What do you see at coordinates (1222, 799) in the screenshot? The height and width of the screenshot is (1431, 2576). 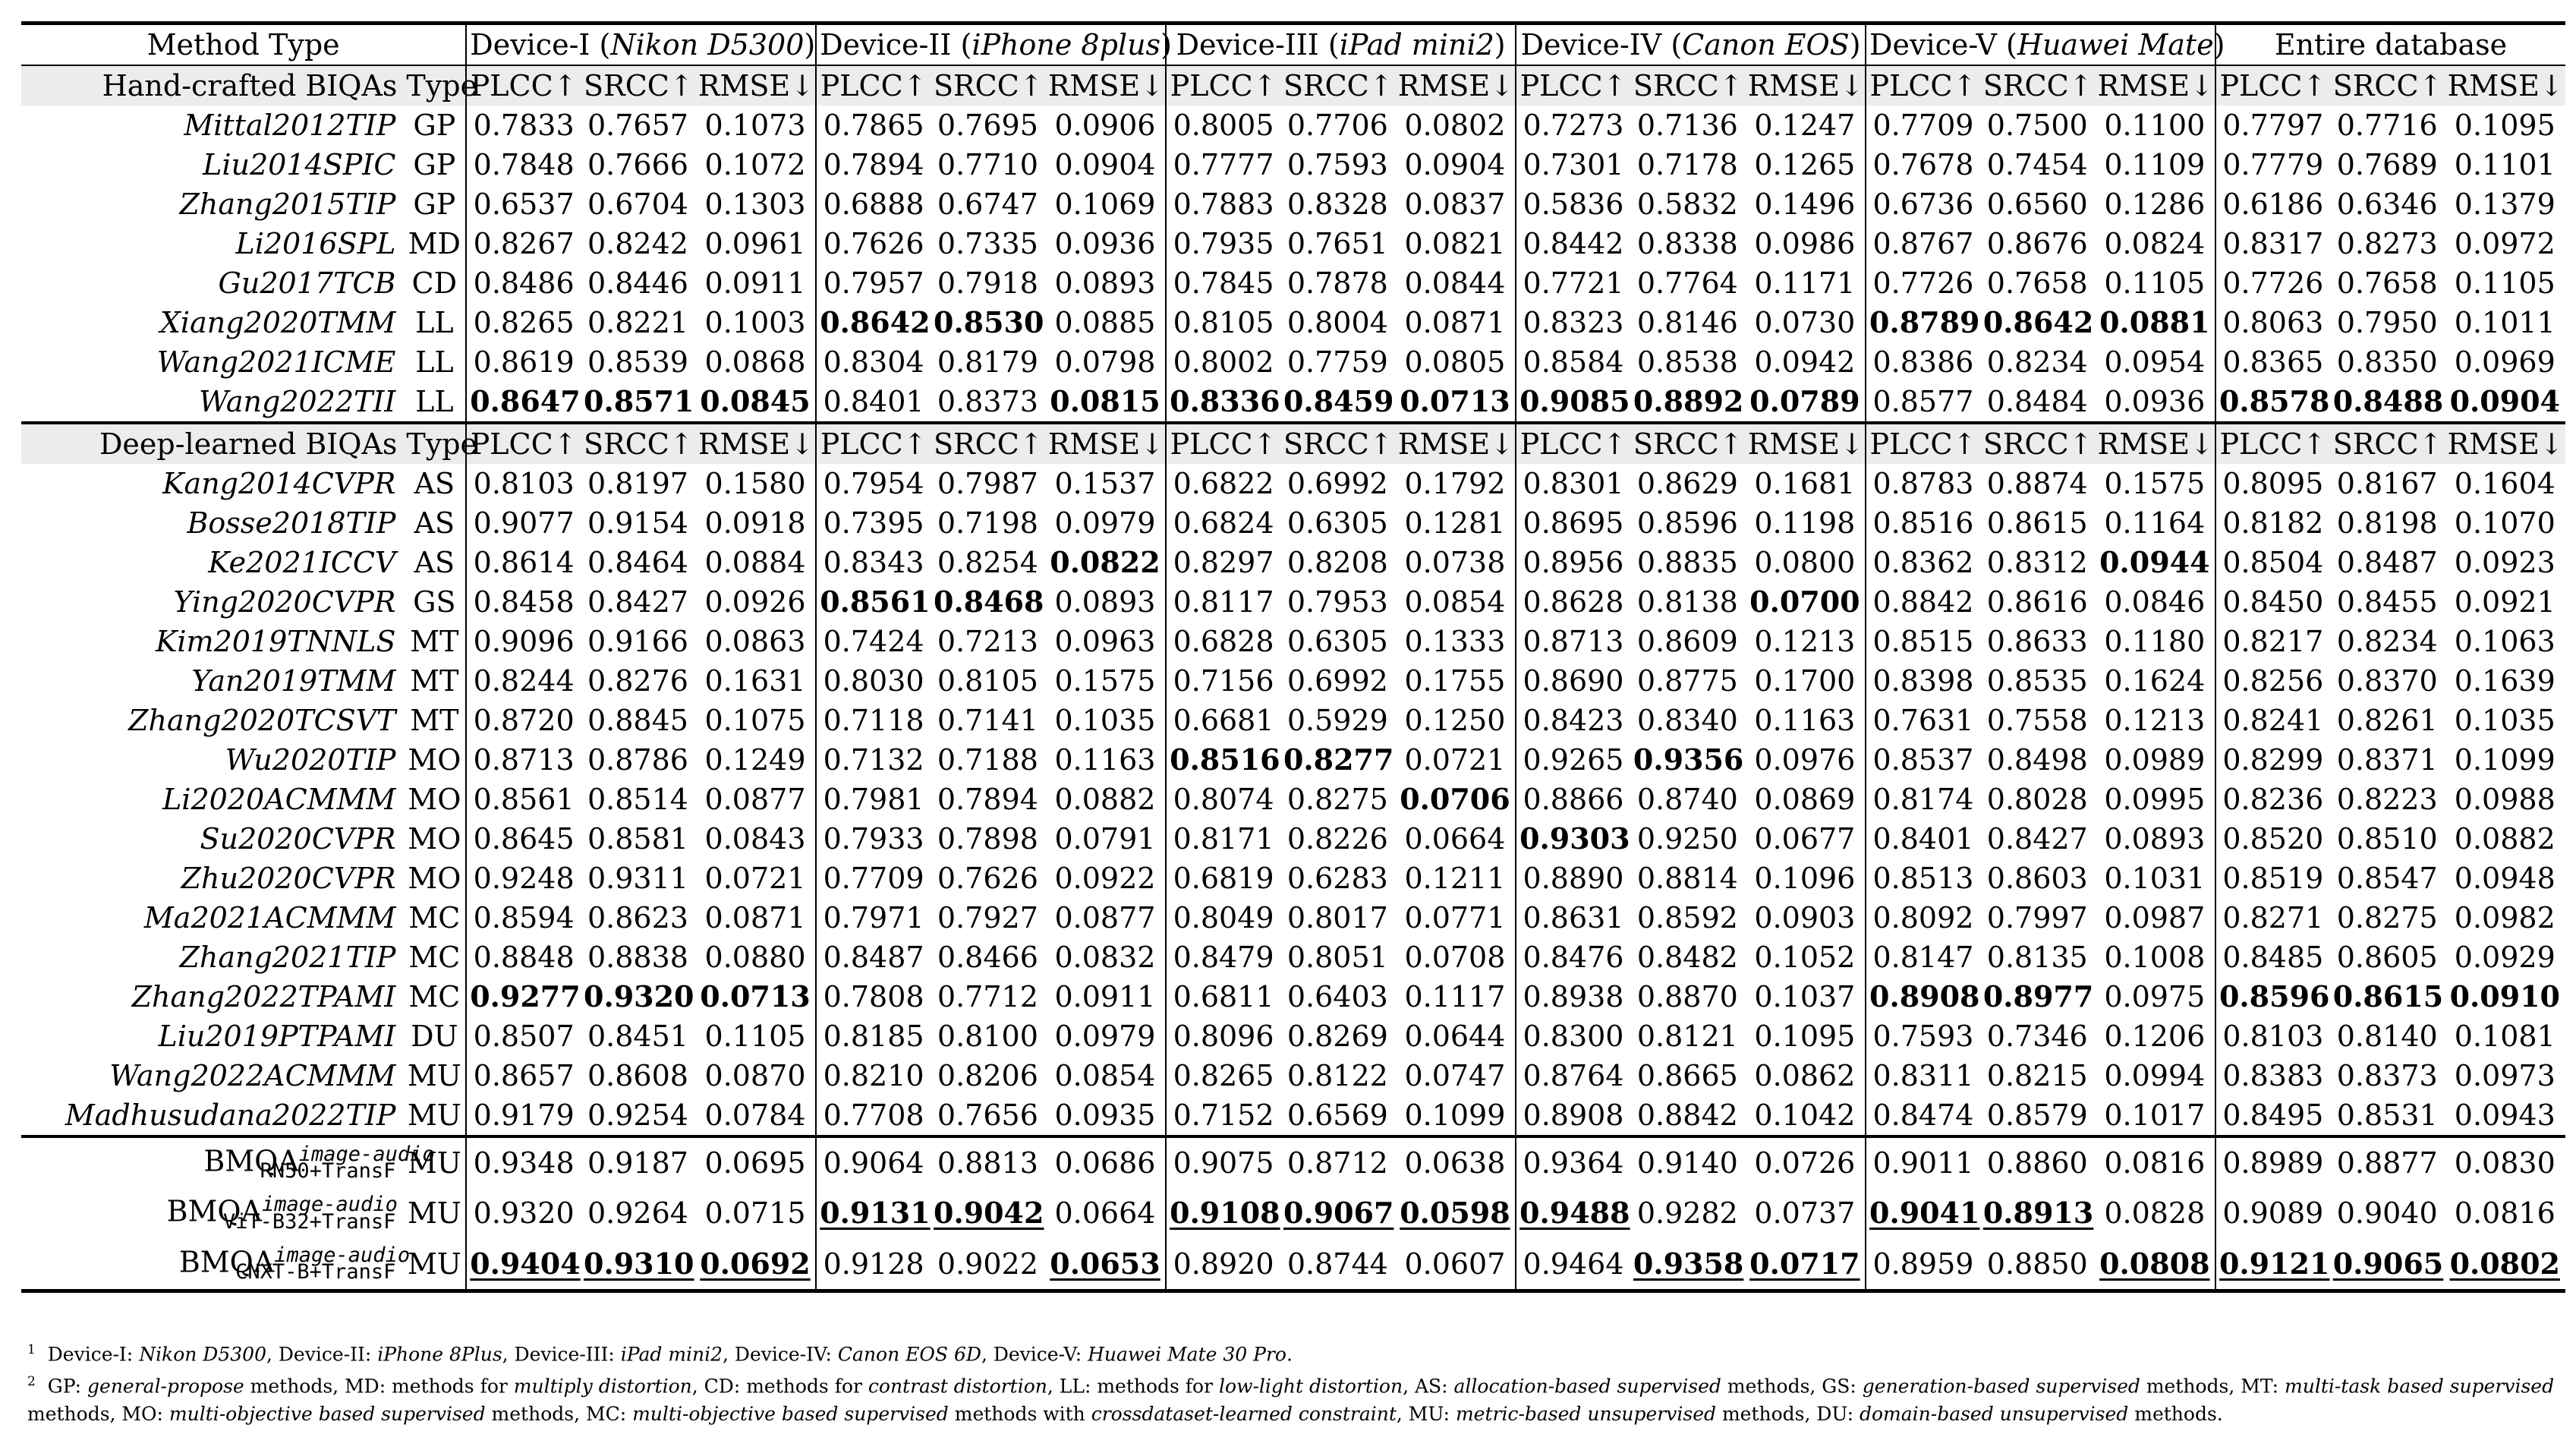 I see `metric-cell: 0.8074` at bounding box center [1222, 799].